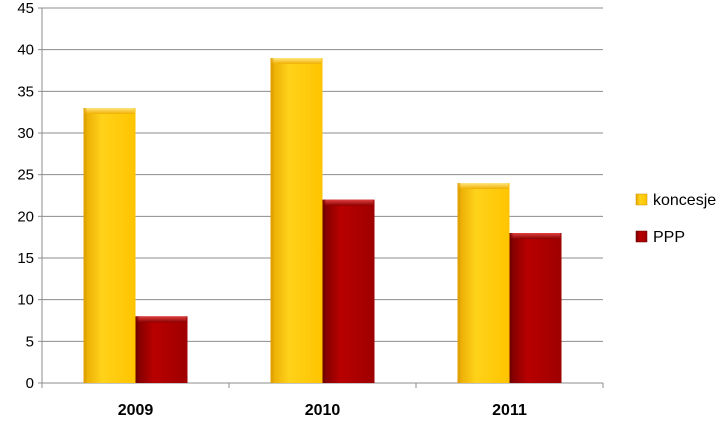  What do you see at coordinates (25, 91) in the screenshot?
I see `y-tick-label: 35` at bounding box center [25, 91].